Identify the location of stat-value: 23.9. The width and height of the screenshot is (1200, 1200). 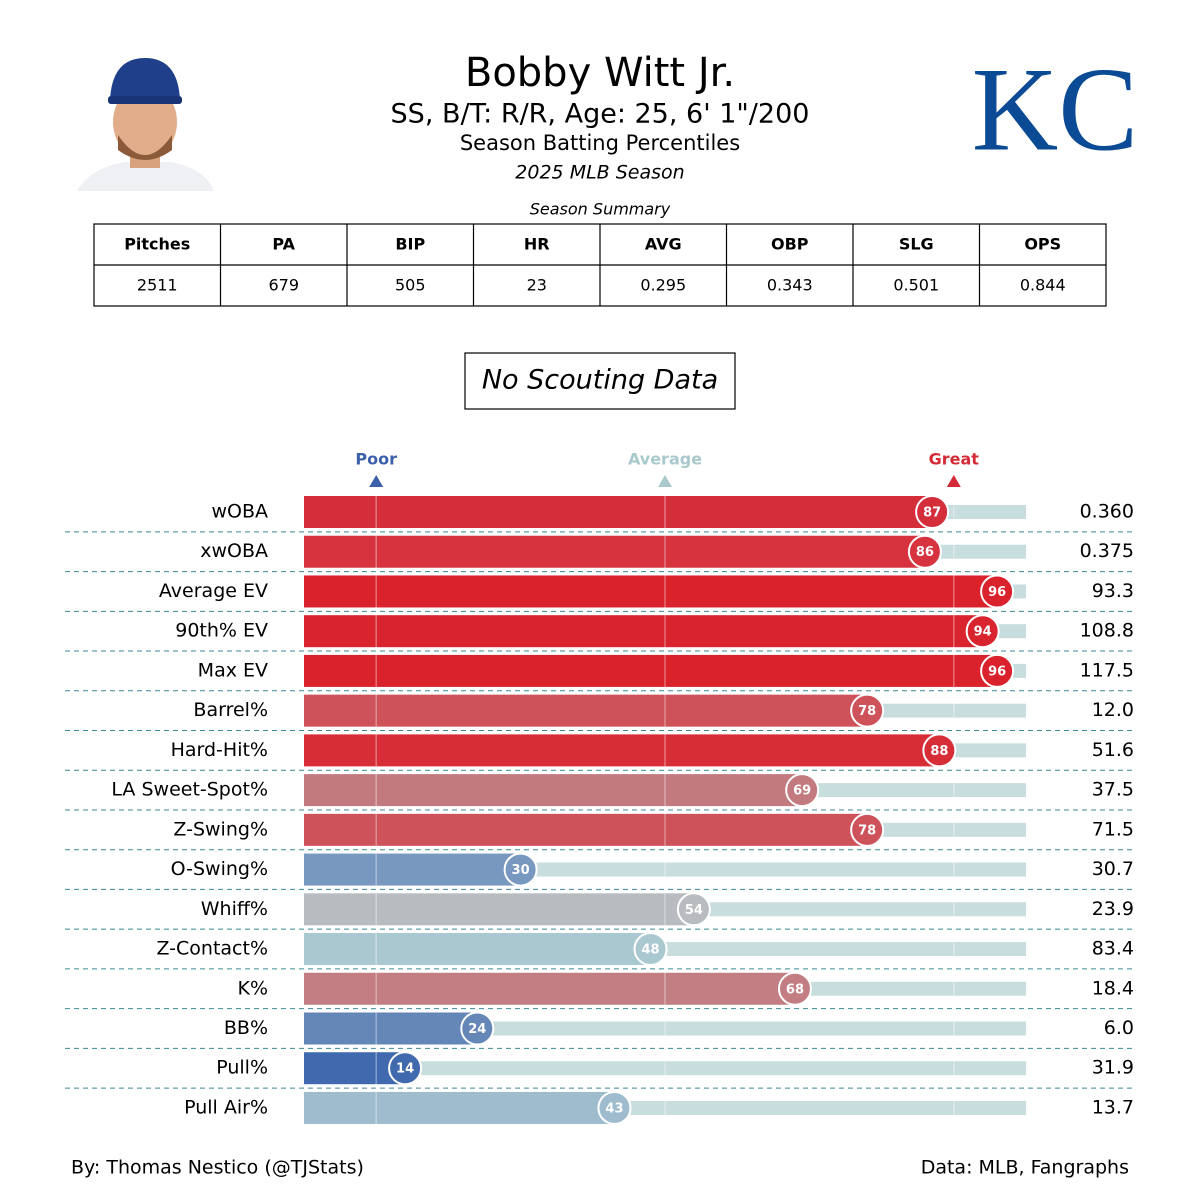
(1113, 909).